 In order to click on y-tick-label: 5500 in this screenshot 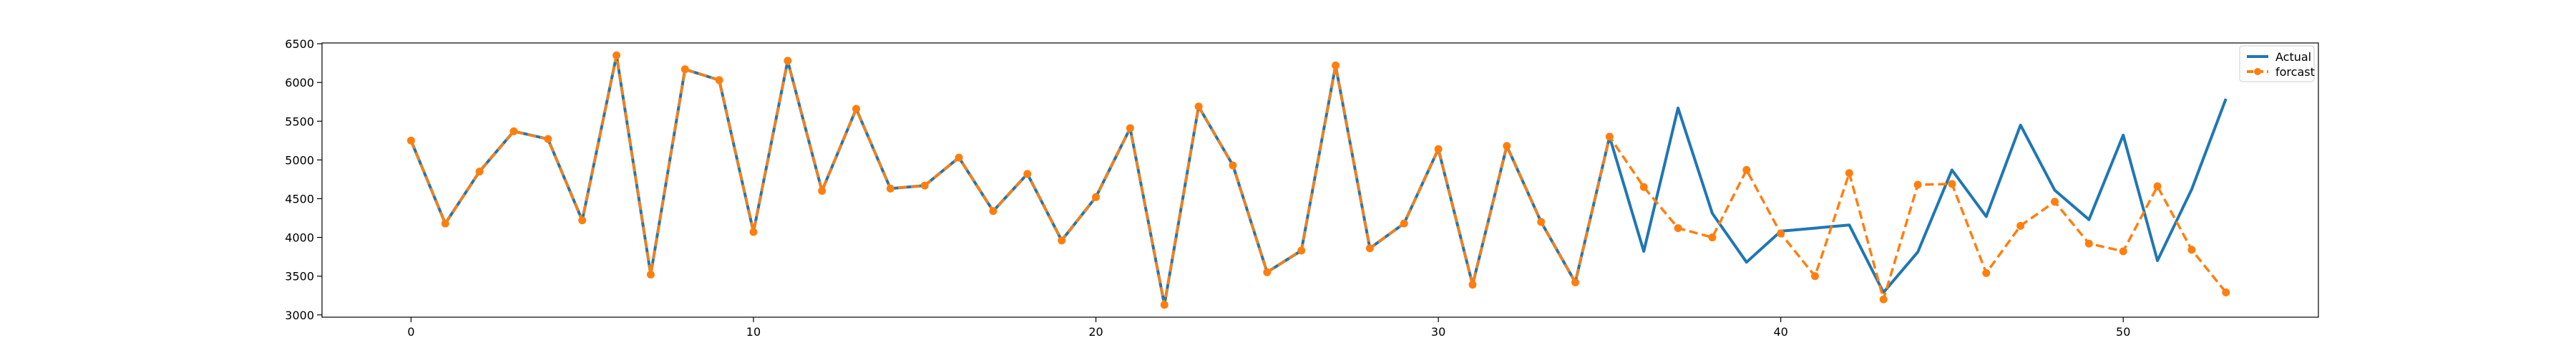, I will do `click(299, 121)`.